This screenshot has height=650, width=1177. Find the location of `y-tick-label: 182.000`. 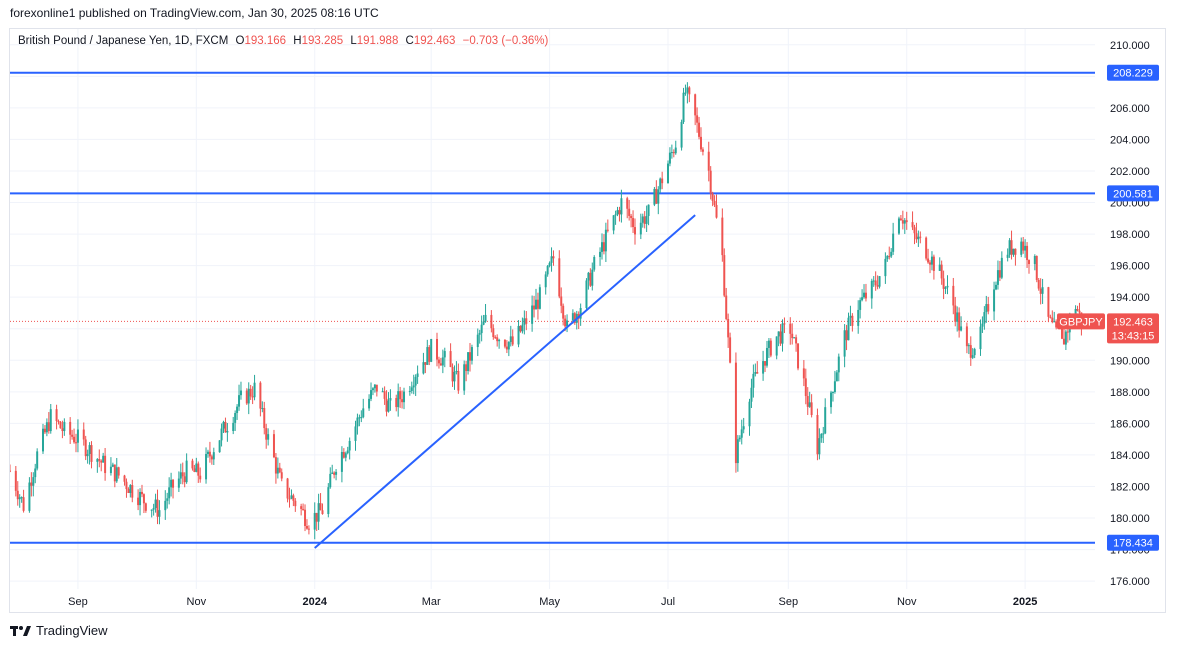

y-tick-label: 182.000 is located at coordinates (1130, 487).